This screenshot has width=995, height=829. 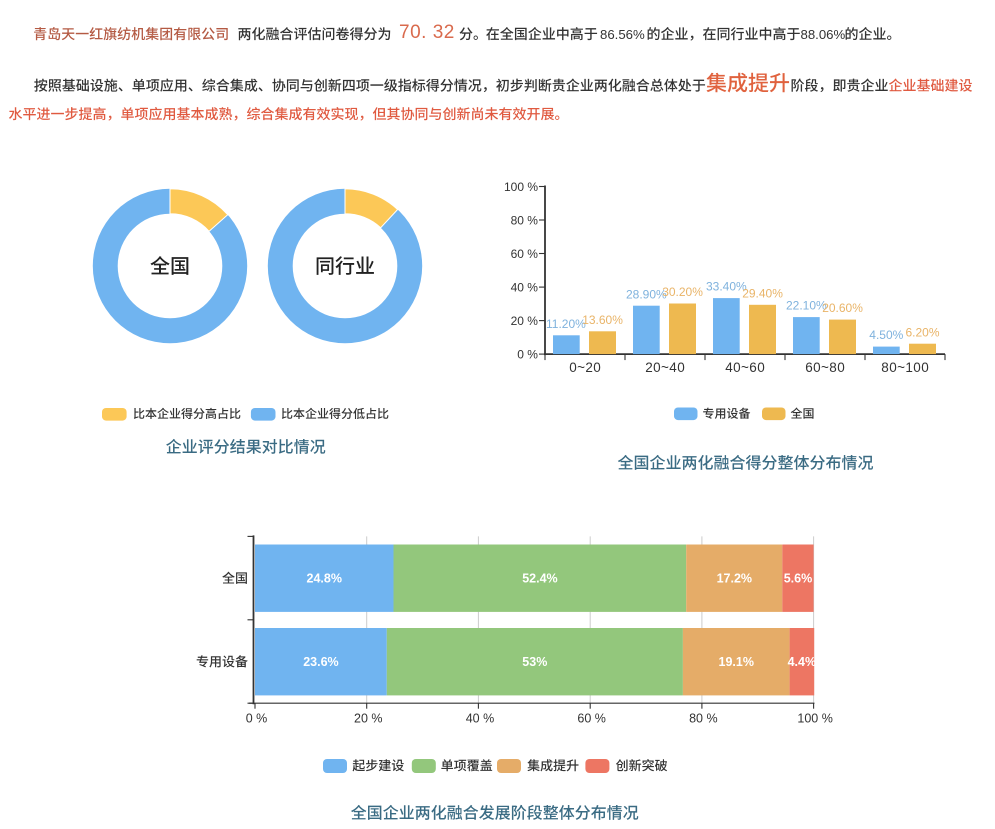 What do you see at coordinates (905, 367) in the screenshot?
I see `svg-text: 80~100` at bounding box center [905, 367].